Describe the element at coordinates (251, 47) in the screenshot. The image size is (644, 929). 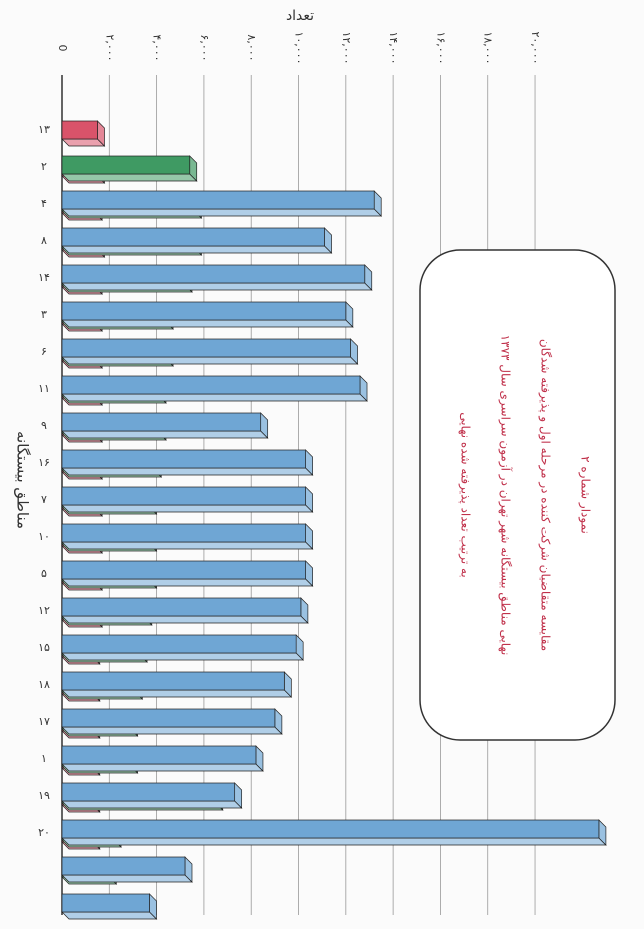
I see `x-tick-label: ۸,۰۰۰` at that location.